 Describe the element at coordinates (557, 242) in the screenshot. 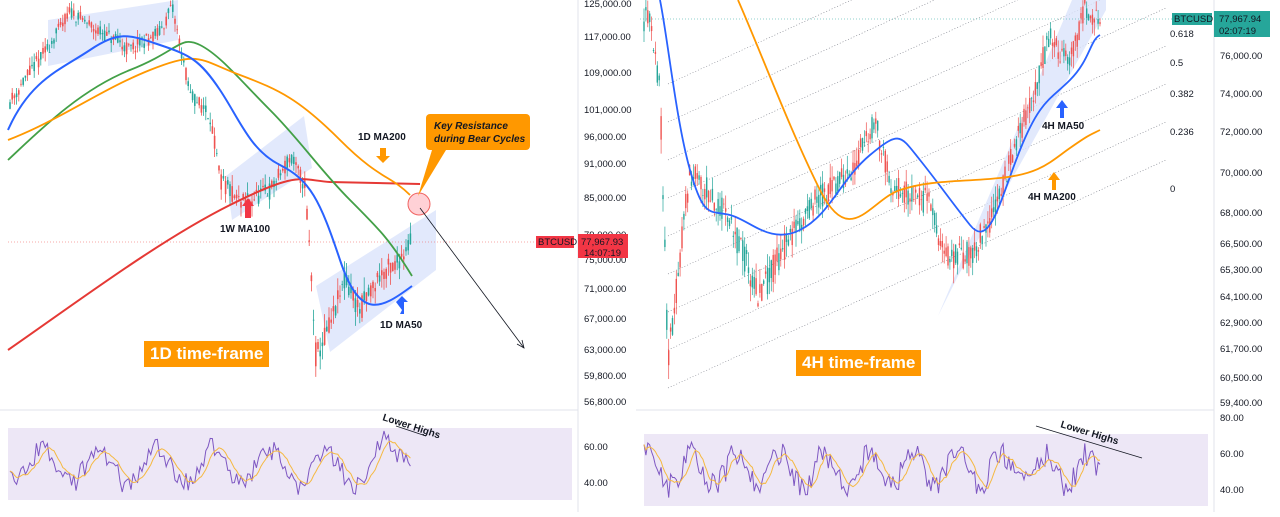

I see `left-symbol-text: BTCUSD` at that location.